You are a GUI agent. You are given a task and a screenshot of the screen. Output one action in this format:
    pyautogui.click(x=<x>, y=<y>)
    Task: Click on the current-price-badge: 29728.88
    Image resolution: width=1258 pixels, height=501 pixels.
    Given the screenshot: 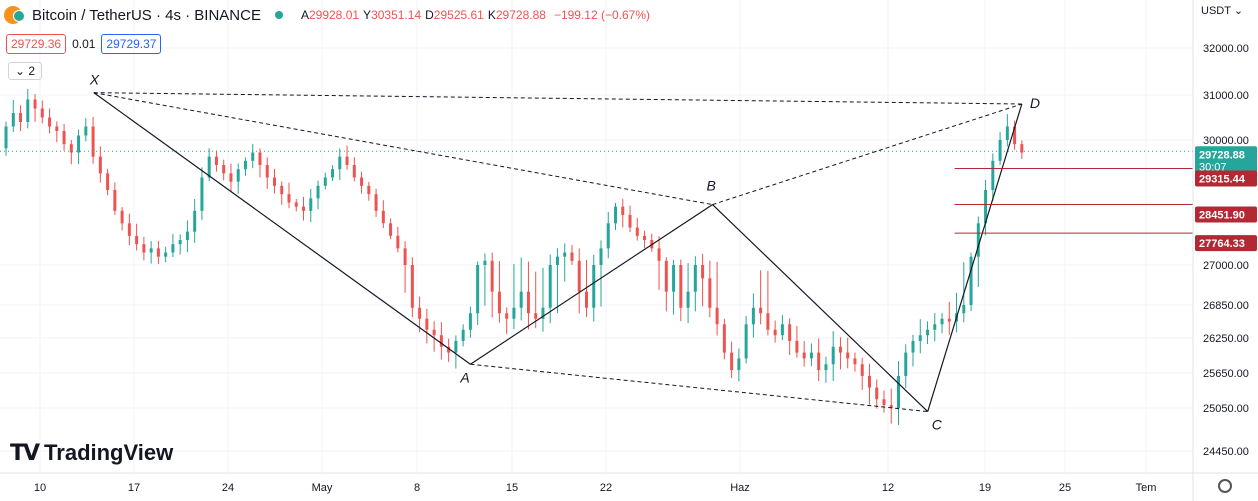 What is the action you would take?
    pyautogui.click(x=1222, y=155)
    